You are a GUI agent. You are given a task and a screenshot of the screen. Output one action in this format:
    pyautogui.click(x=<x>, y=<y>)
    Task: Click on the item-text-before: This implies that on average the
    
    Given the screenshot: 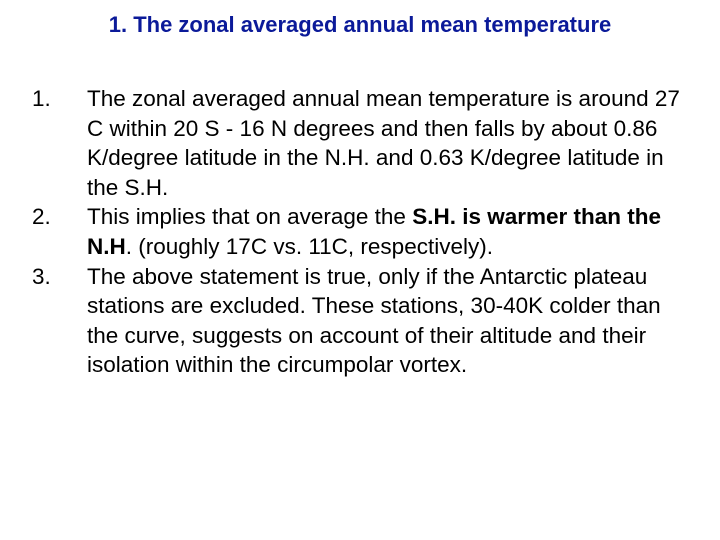 What is the action you would take?
    pyautogui.click(x=250, y=217)
    